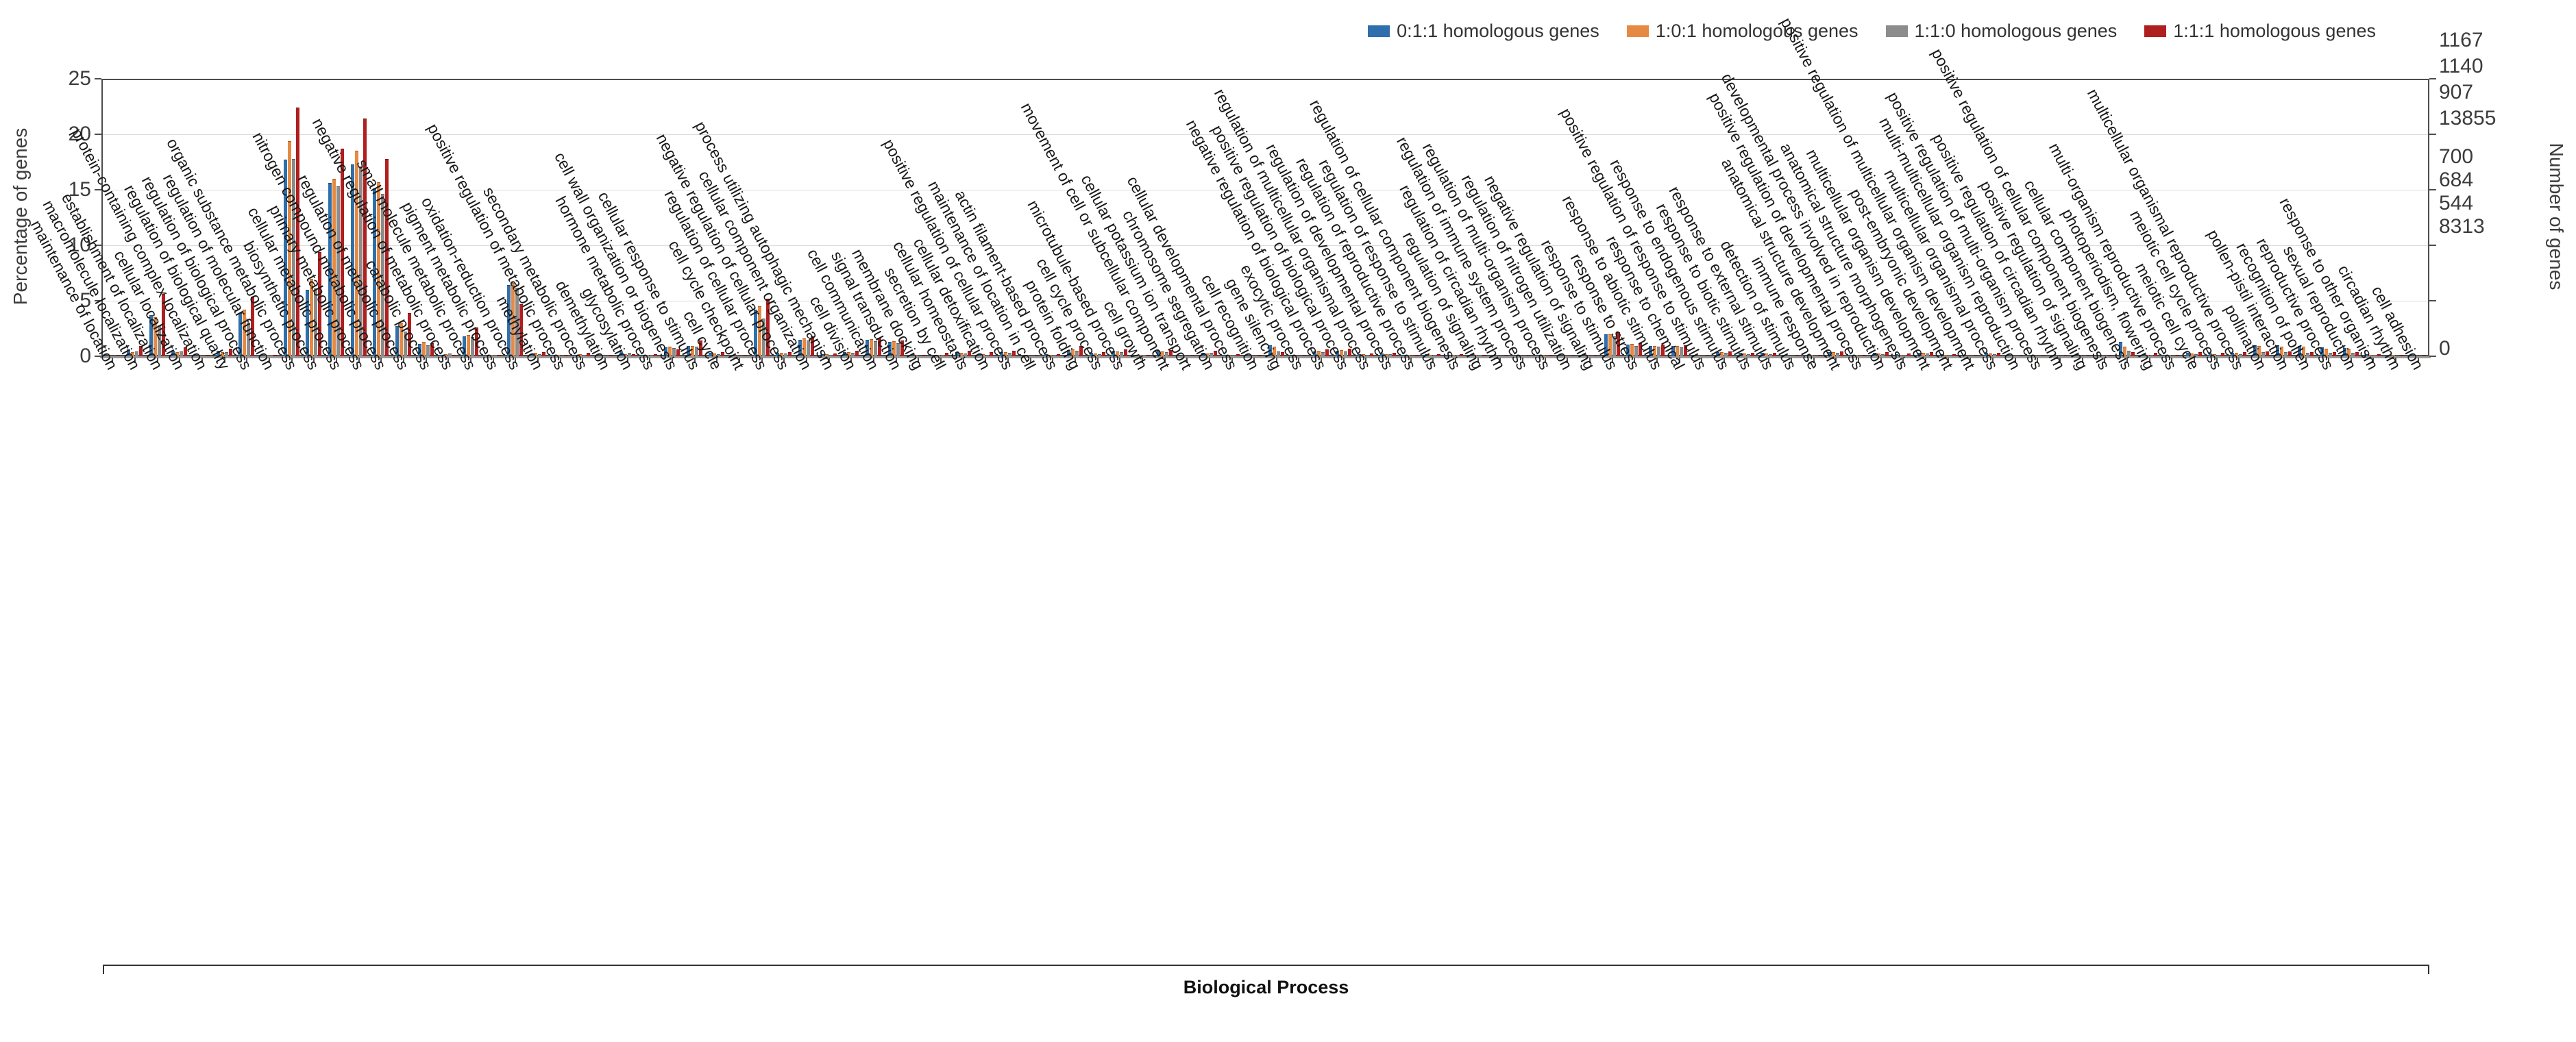 This screenshot has width=2576, height=1042. What do you see at coordinates (1136, 355) in the screenshot?
I see `bar-0:1:1-47` at bounding box center [1136, 355].